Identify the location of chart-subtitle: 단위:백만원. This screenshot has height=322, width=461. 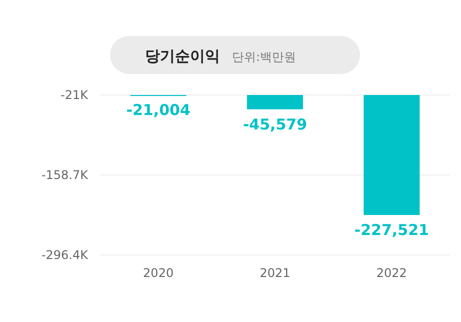
(264, 57).